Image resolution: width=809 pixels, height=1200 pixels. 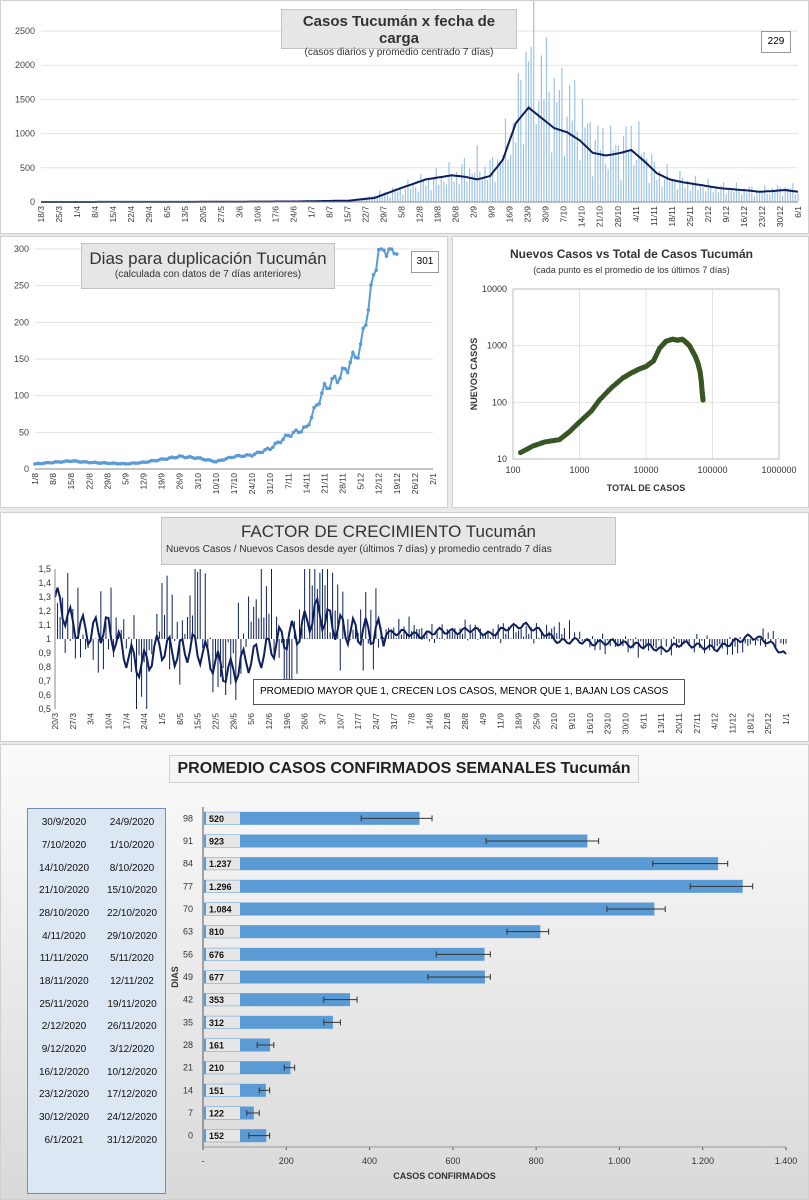 I want to click on x-tick-label: 5/8, so click(x=401, y=212).